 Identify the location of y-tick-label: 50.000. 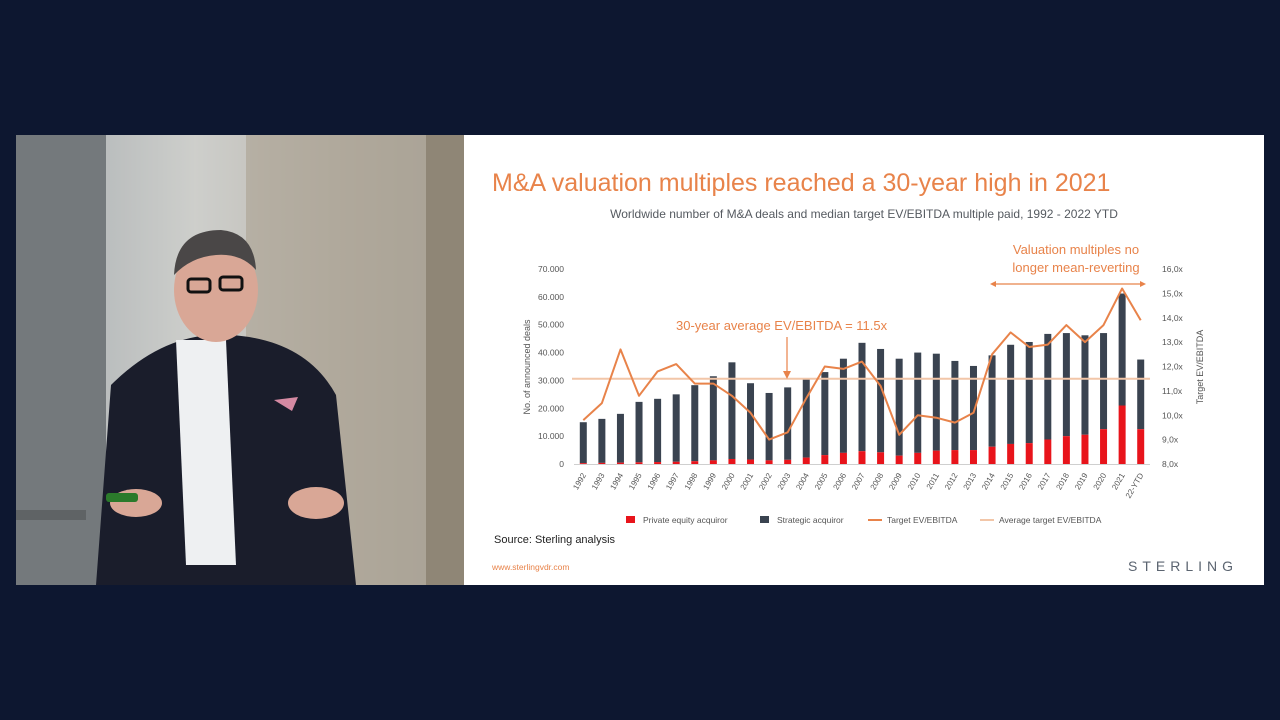
(551, 325).